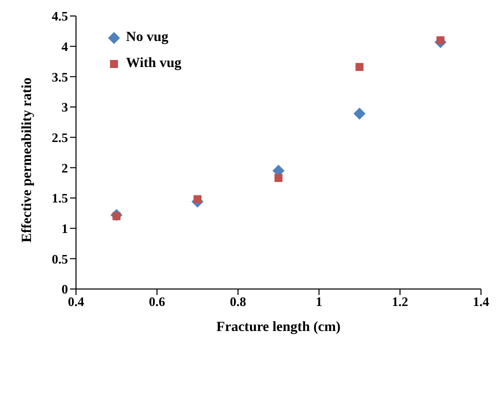 The image size is (503, 405). What do you see at coordinates (319, 302) in the screenshot?
I see `x-tick-label: 1` at bounding box center [319, 302].